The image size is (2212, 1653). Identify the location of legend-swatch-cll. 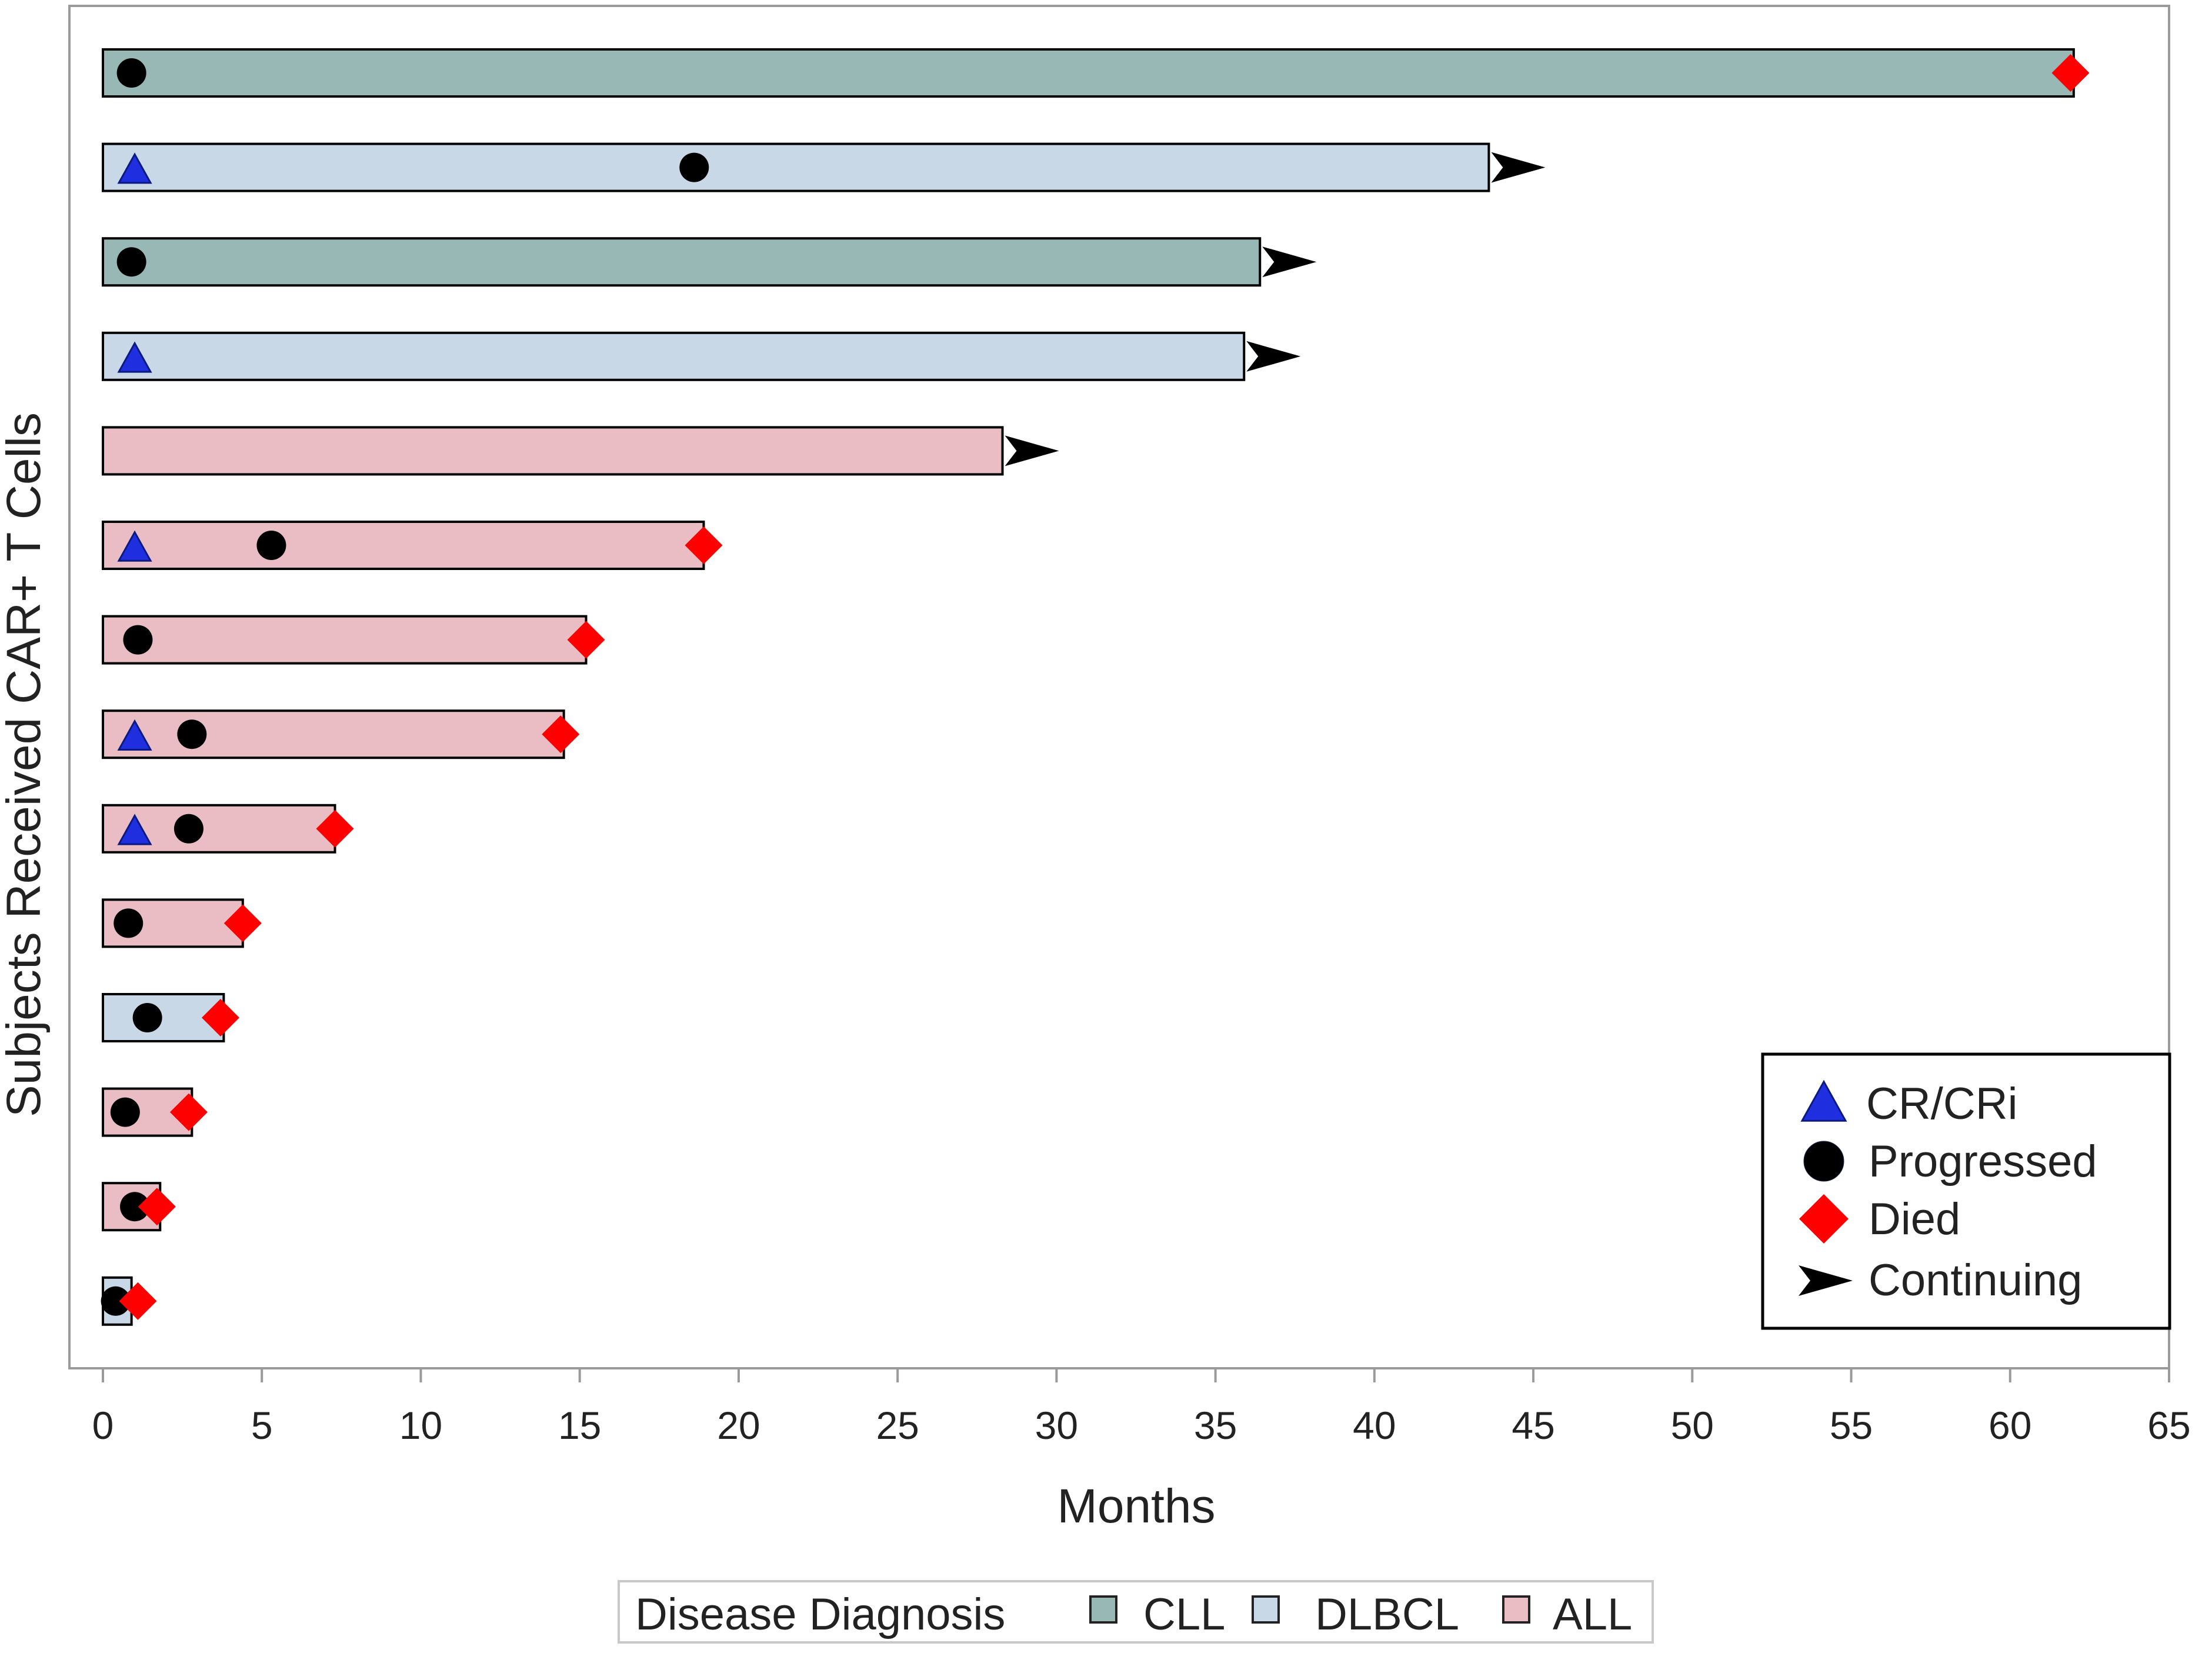
(1103, 1609).